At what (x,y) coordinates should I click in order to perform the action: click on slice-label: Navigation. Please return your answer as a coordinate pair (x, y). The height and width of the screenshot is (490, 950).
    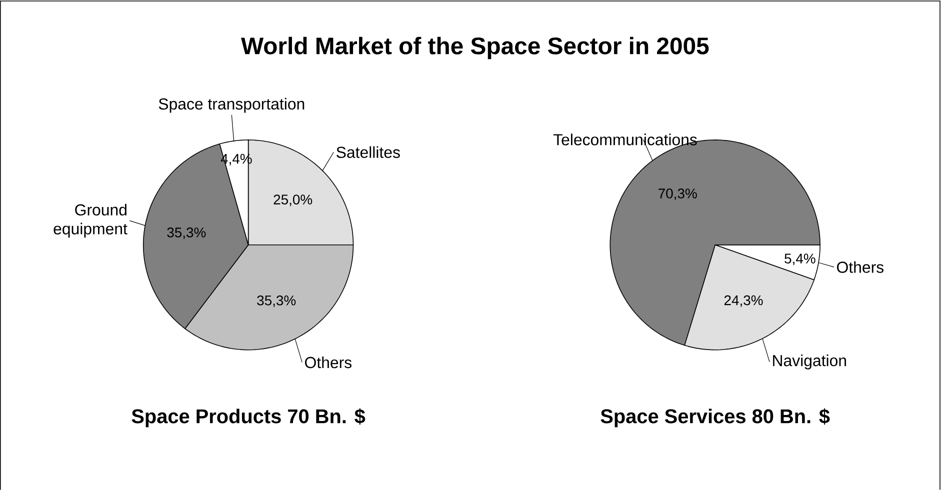
    Looking at the image, I should click on (809, 362).